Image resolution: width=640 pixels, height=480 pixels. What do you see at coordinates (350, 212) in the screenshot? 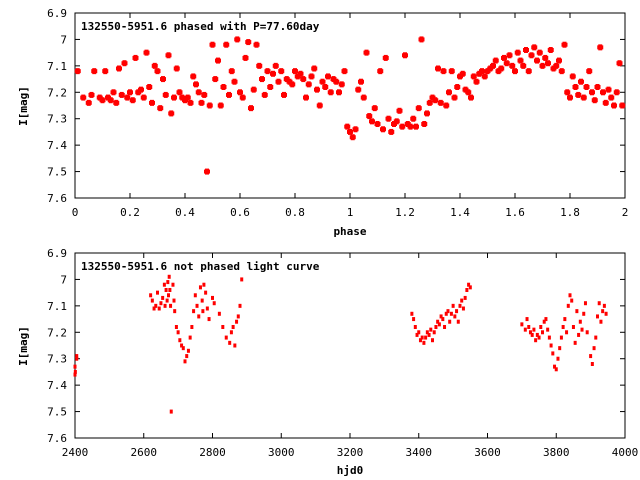
I see `x-tick-label: 1` at bounding box center [350, 212].